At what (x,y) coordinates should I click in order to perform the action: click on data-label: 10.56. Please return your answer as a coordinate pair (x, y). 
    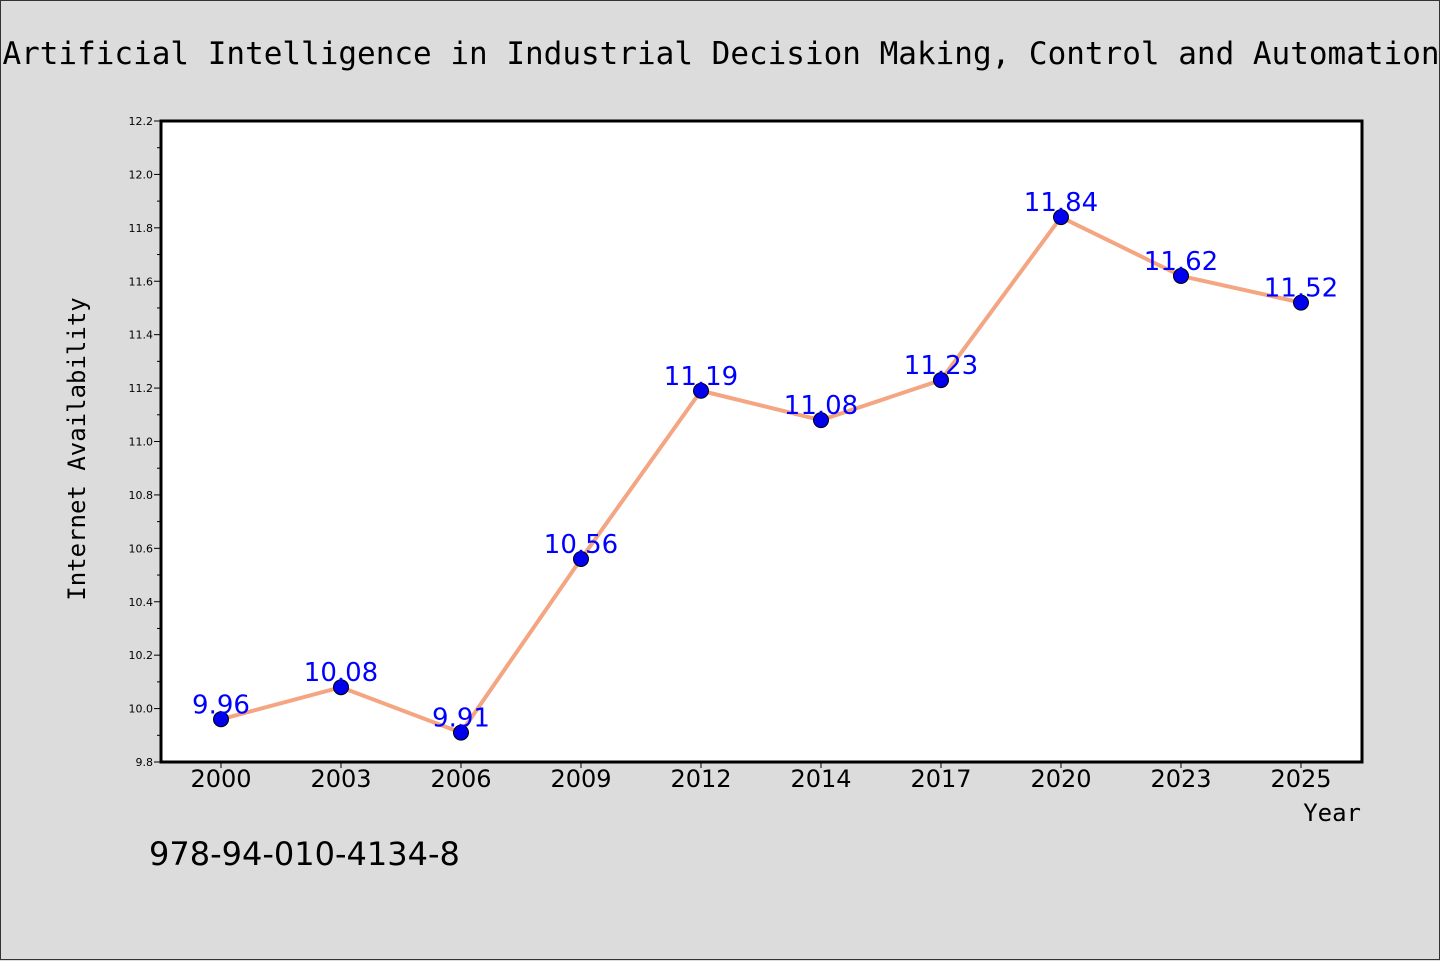
    Looking at the image, I should click on (581, 545).